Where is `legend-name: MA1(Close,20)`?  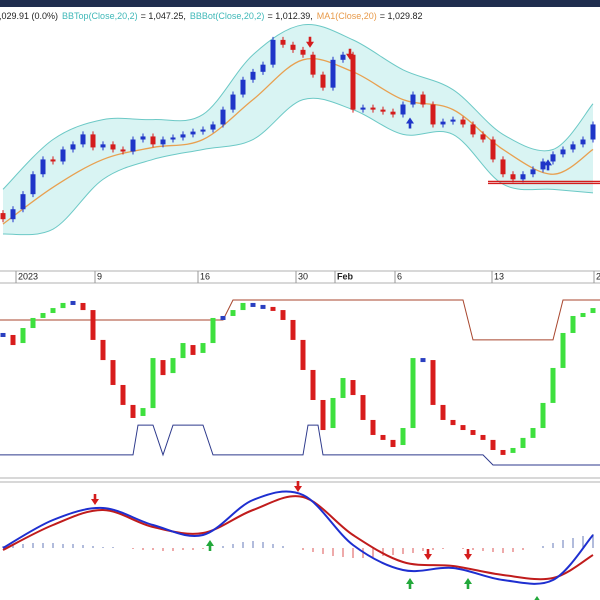 legend-name: MA1(Close,20) is located at coordinates (347, 16).